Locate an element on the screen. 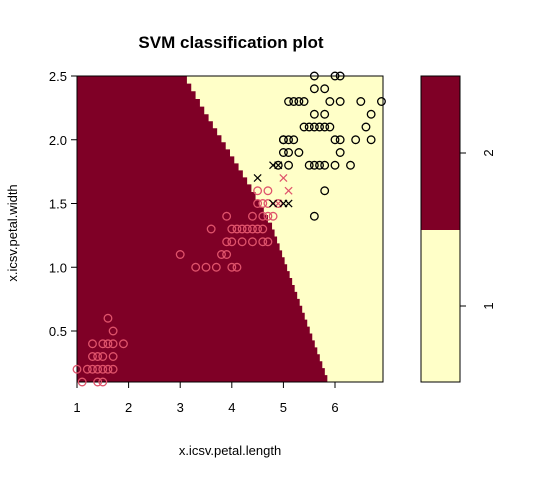 The width and height of the screenshot is (538, 480). legend-tick-label: 1 is located at coordinates (488, 305).